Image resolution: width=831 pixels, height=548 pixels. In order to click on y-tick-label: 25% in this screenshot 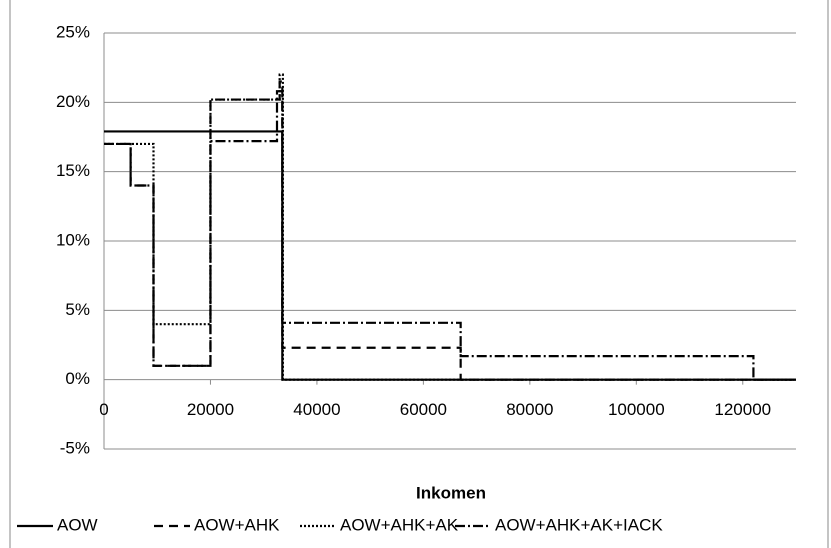, I will do `click(73, 31)`.